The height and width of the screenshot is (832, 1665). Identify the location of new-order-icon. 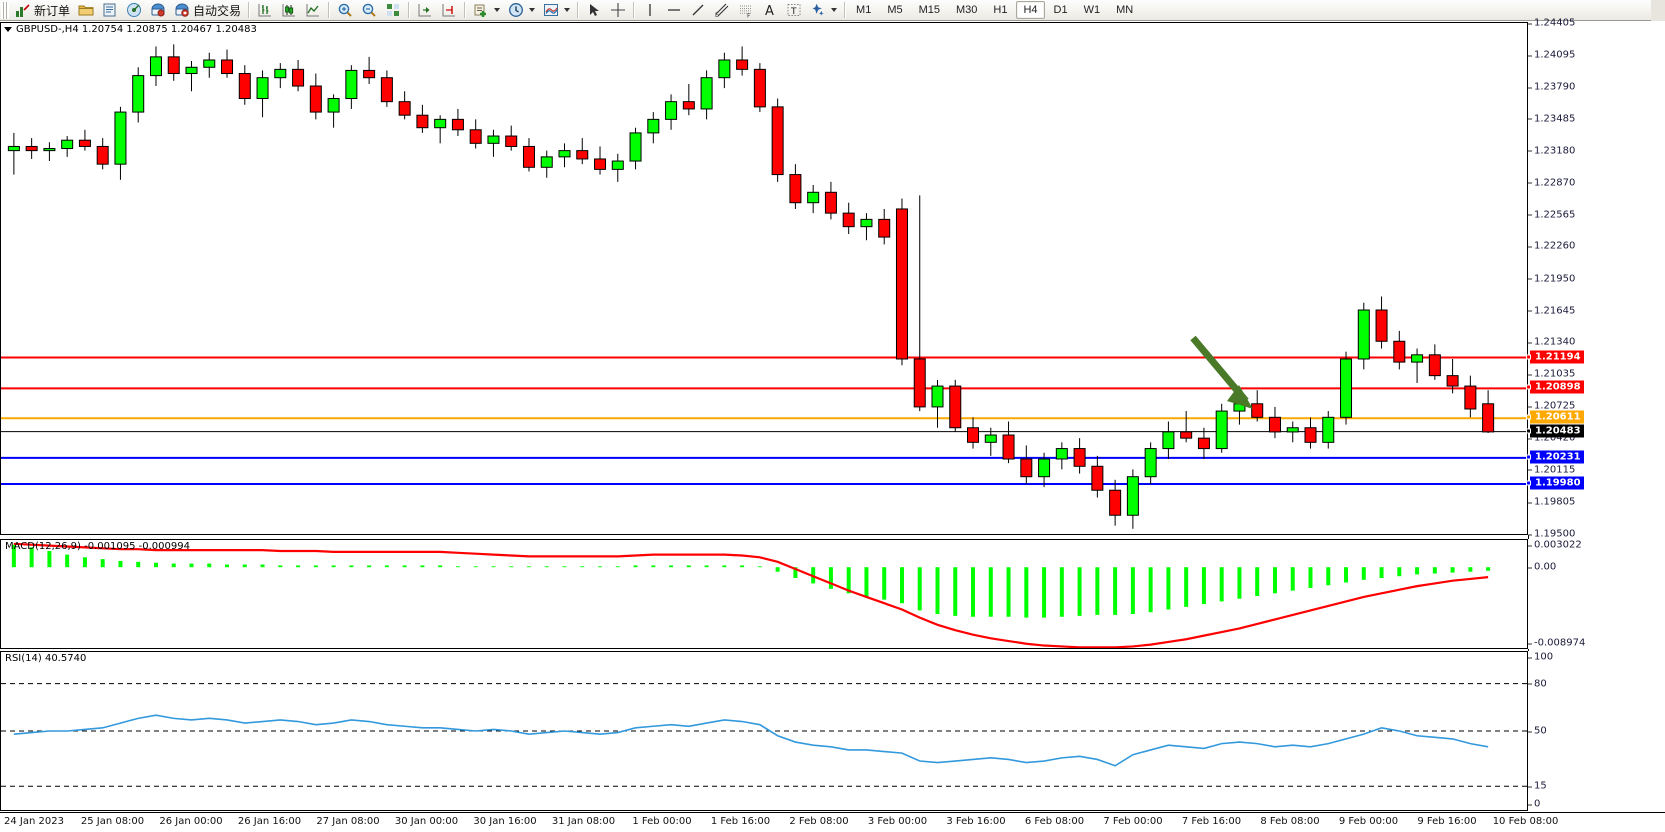
(23, 10).